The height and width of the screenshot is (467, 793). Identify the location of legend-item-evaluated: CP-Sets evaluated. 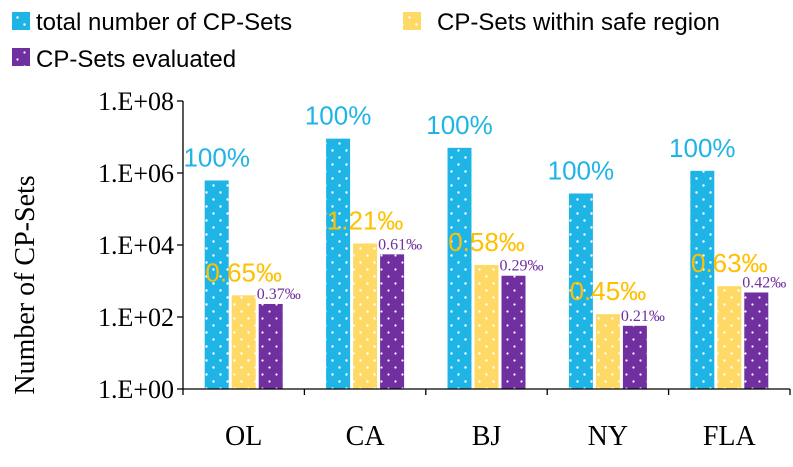
(124, 59).